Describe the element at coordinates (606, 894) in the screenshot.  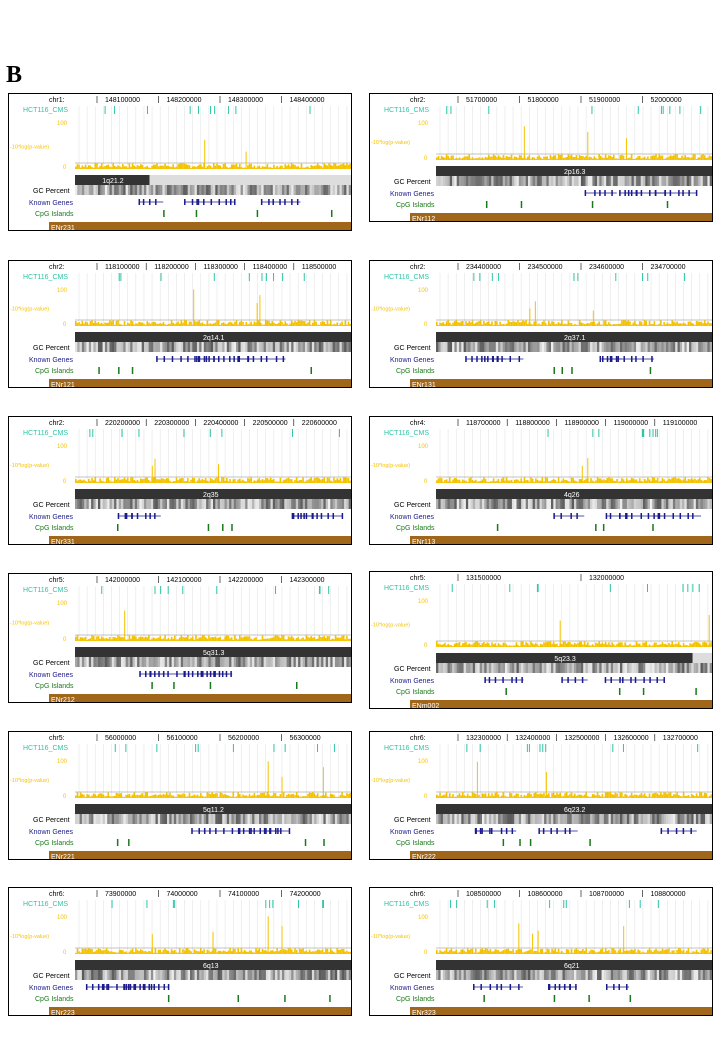
I see `coordinate-label: 108700000` at that location.